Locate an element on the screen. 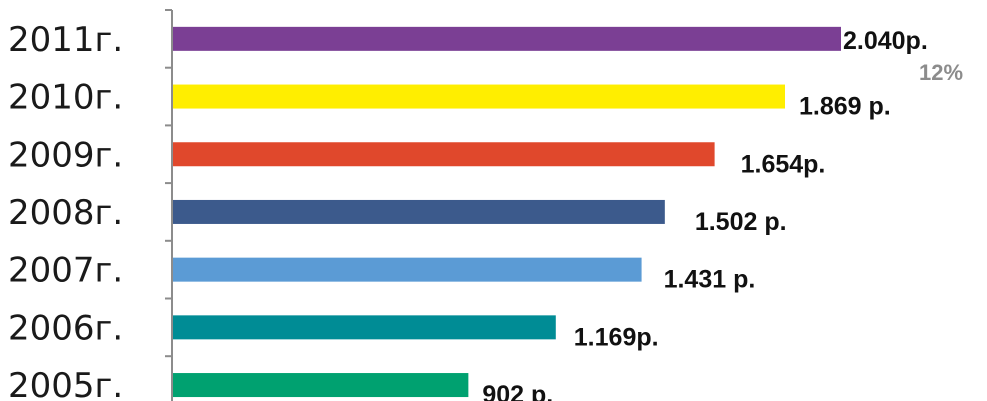  category-label-4: 2007г. is located at coordinates (65, 271).